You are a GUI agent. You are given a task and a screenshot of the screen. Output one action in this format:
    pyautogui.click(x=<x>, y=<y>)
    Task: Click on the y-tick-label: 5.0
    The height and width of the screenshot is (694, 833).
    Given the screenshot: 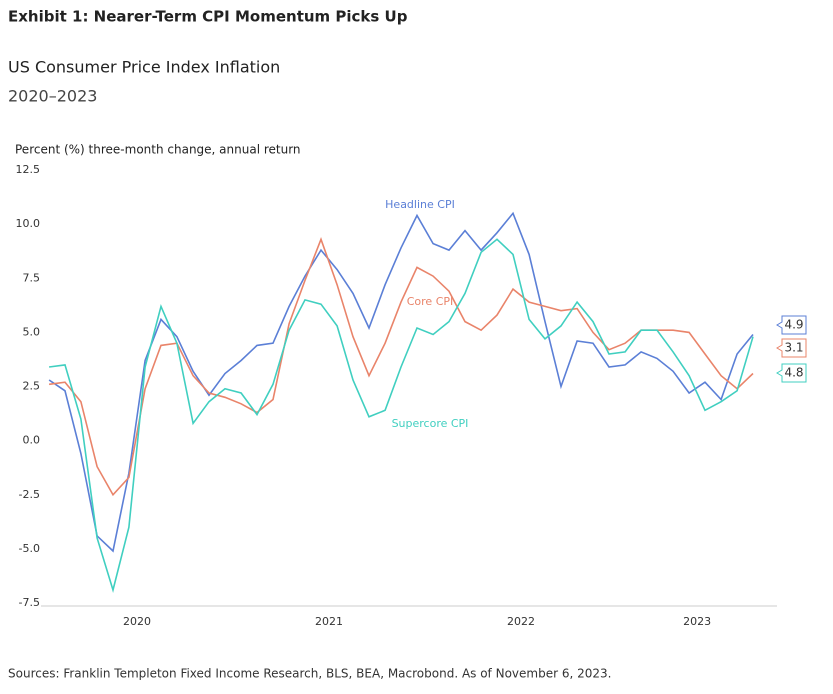 What is the action you would take?
    pyautogui.click(x=32, y=331)
    